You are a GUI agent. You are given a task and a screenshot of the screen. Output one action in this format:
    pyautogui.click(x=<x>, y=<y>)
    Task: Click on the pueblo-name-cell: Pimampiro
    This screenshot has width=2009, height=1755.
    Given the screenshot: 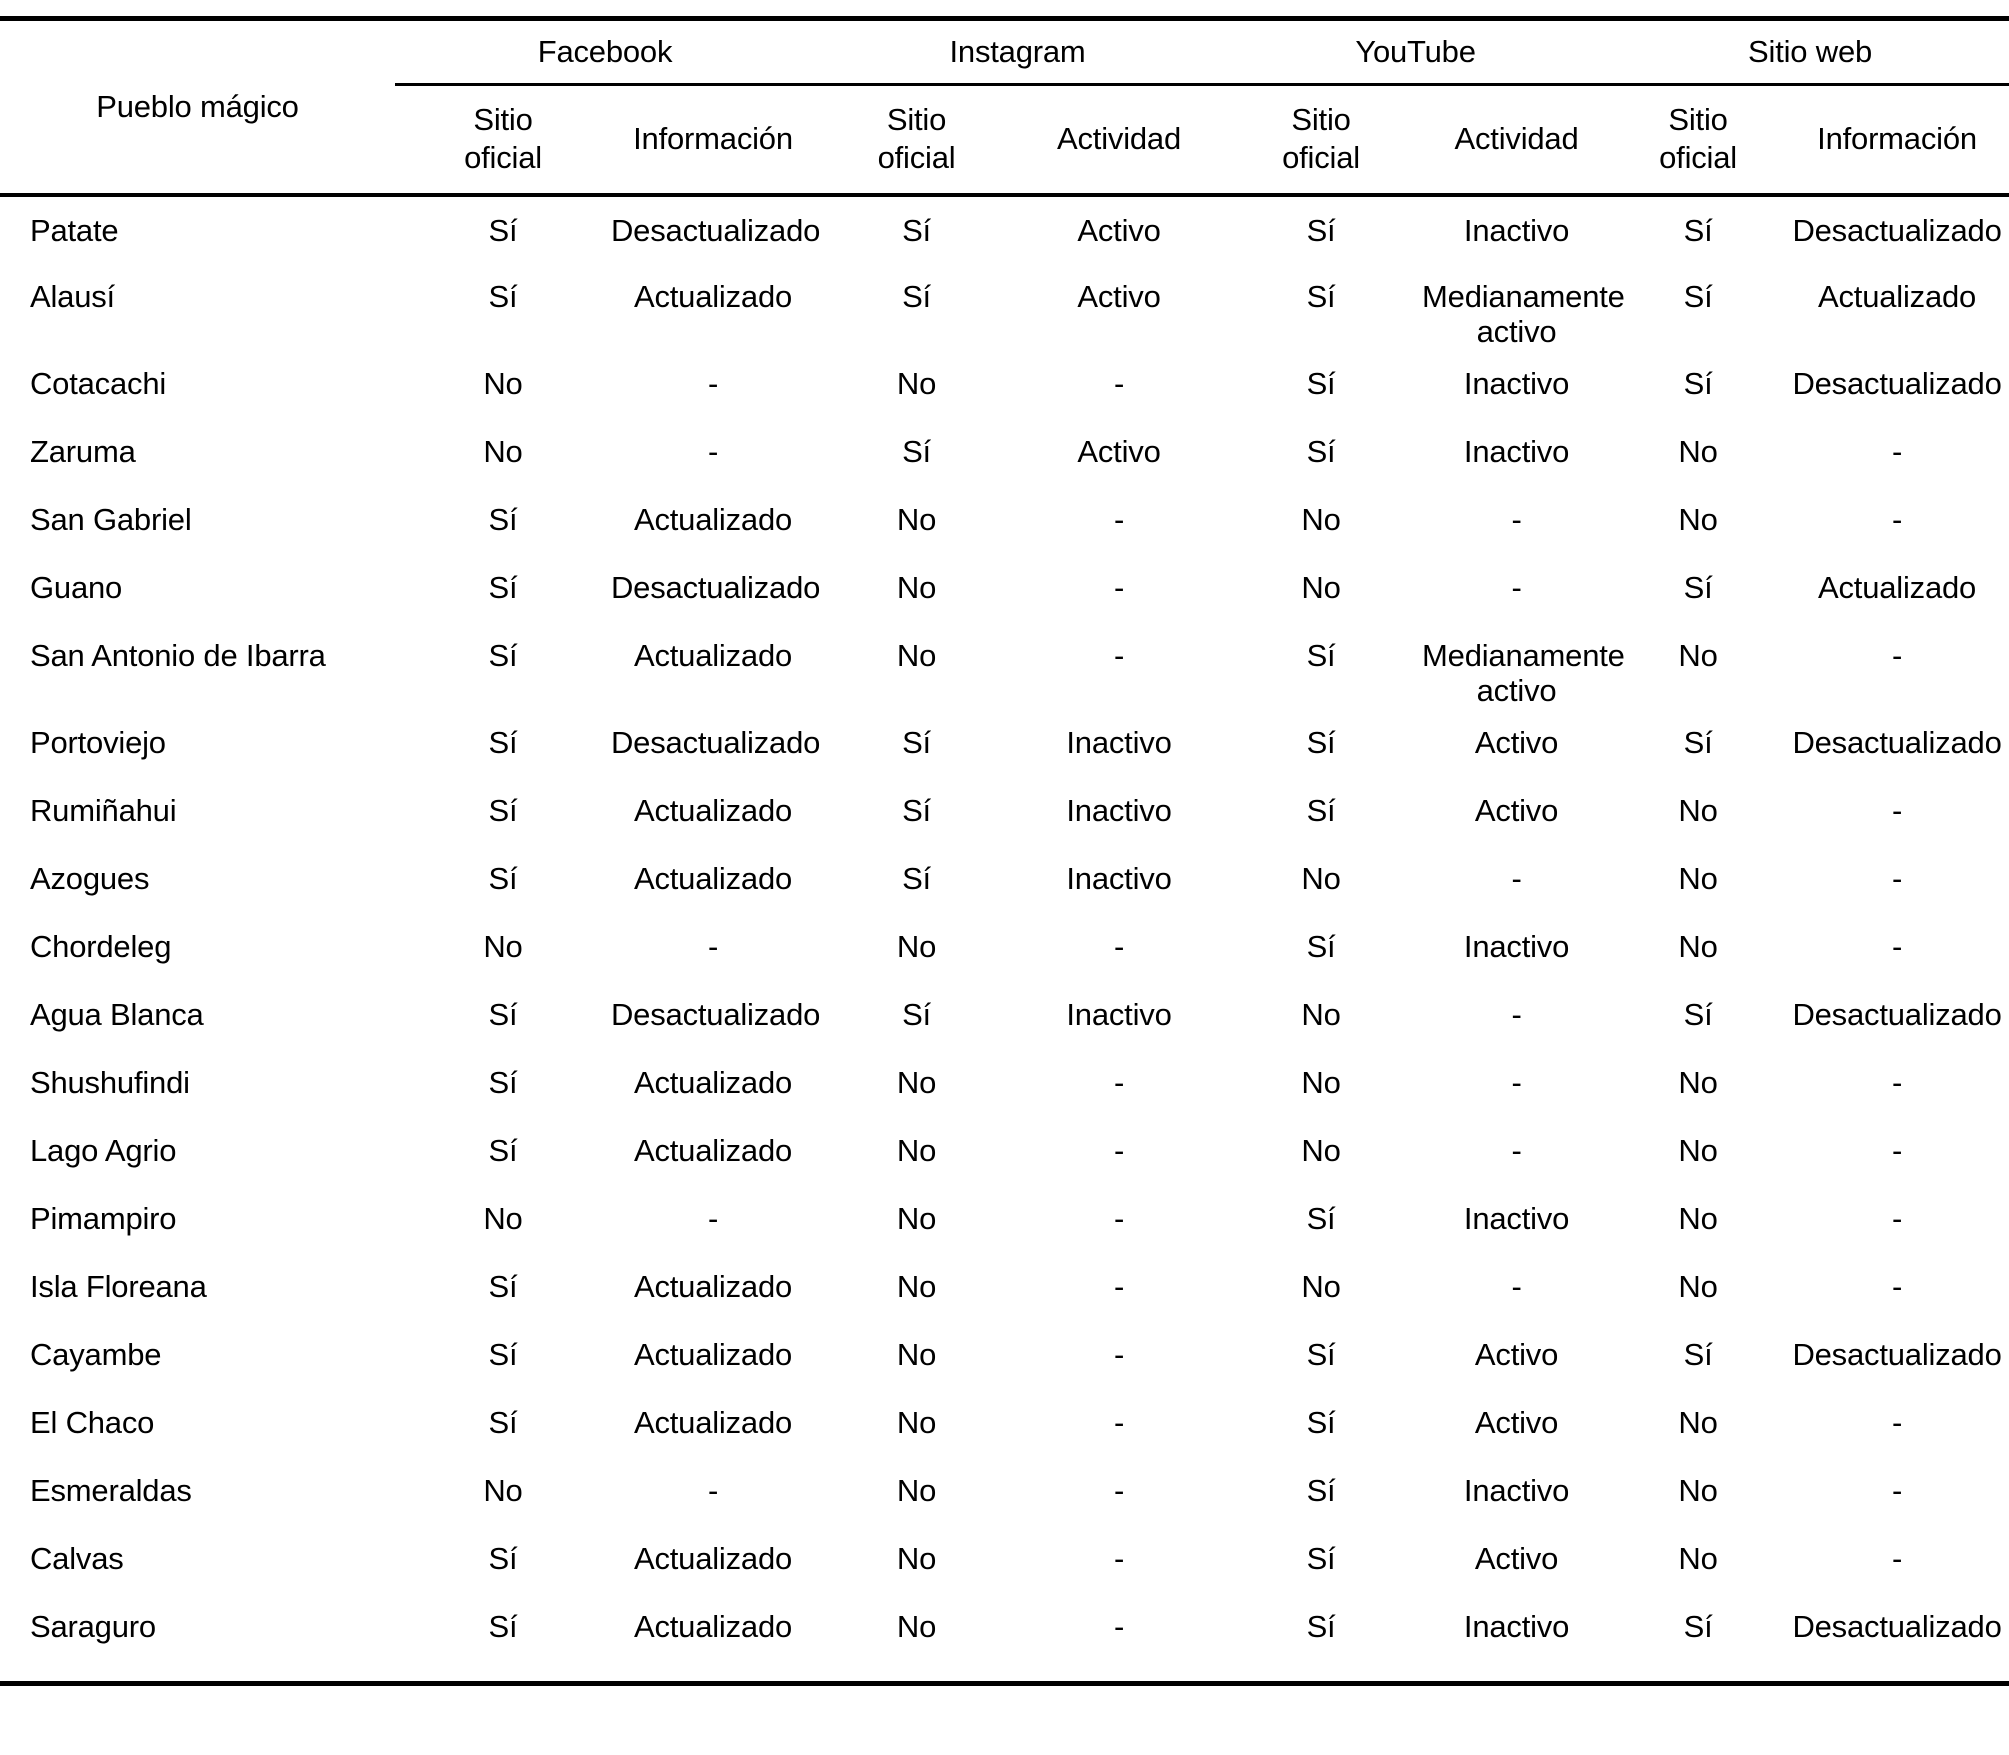 What is the action you would take?
    pyautogui.click(x=103, y=1219)
    